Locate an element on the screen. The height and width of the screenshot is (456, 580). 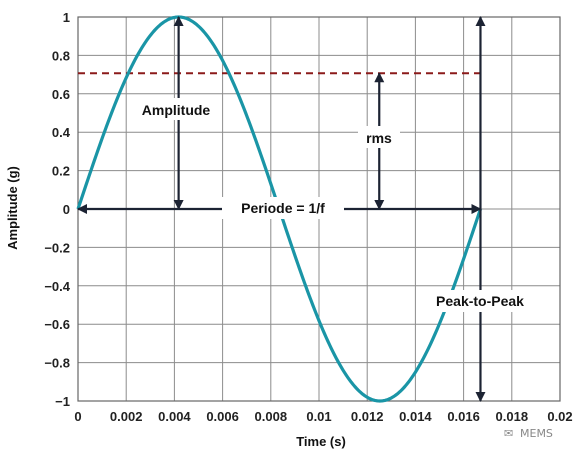
y-tick-label: −0.2 is located at coordinates (57, 247).